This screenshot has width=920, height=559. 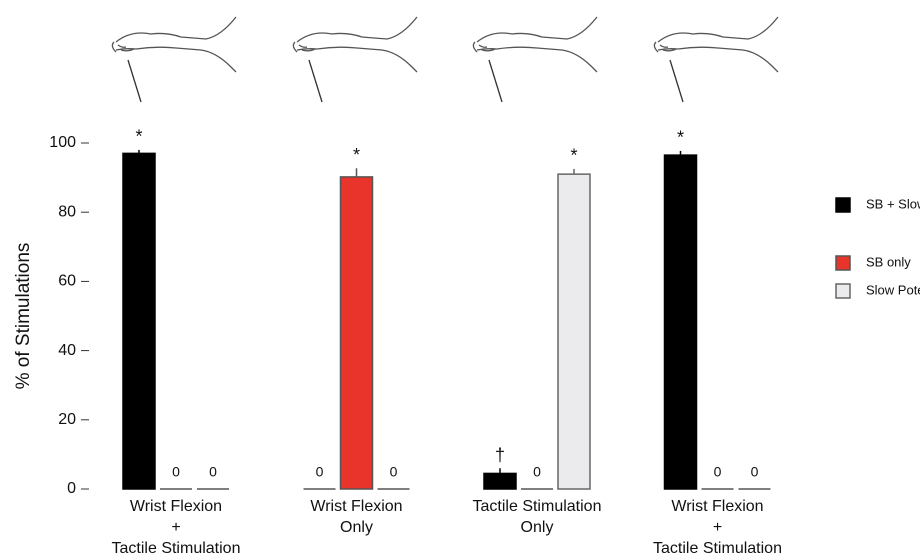 What do you see at coordinates (71, 488) in the screenshot?
I see `y-tick-label: 0` at bounding box center [71, 488].